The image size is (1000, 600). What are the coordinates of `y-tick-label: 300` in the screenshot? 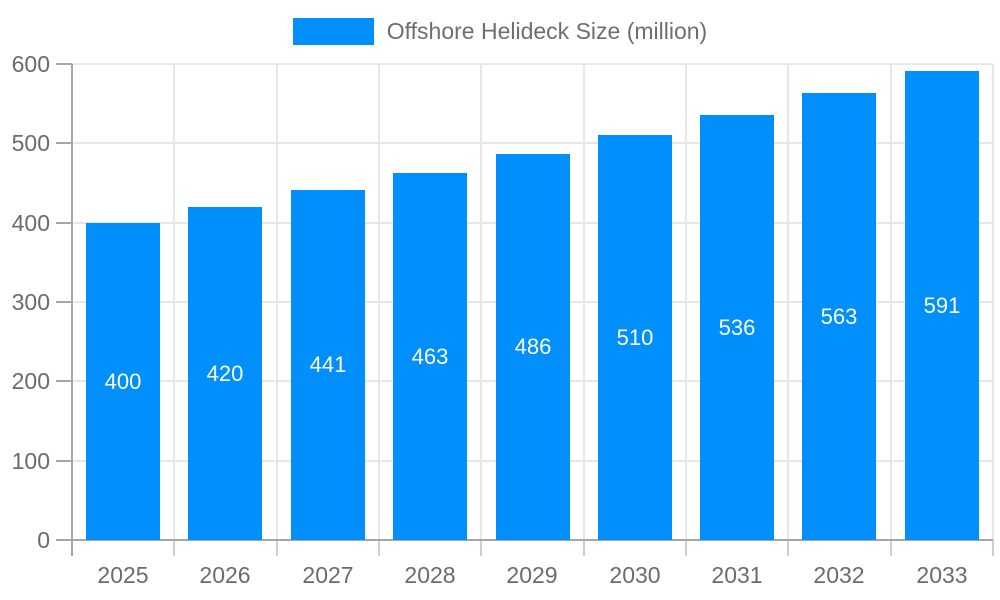 It's located at (30, 302).